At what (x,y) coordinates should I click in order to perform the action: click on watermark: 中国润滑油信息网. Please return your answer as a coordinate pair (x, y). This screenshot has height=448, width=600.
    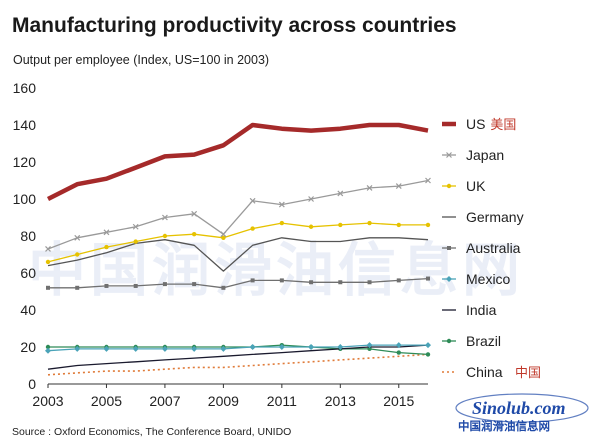
    Looking at the image, I should click on (276, 270).